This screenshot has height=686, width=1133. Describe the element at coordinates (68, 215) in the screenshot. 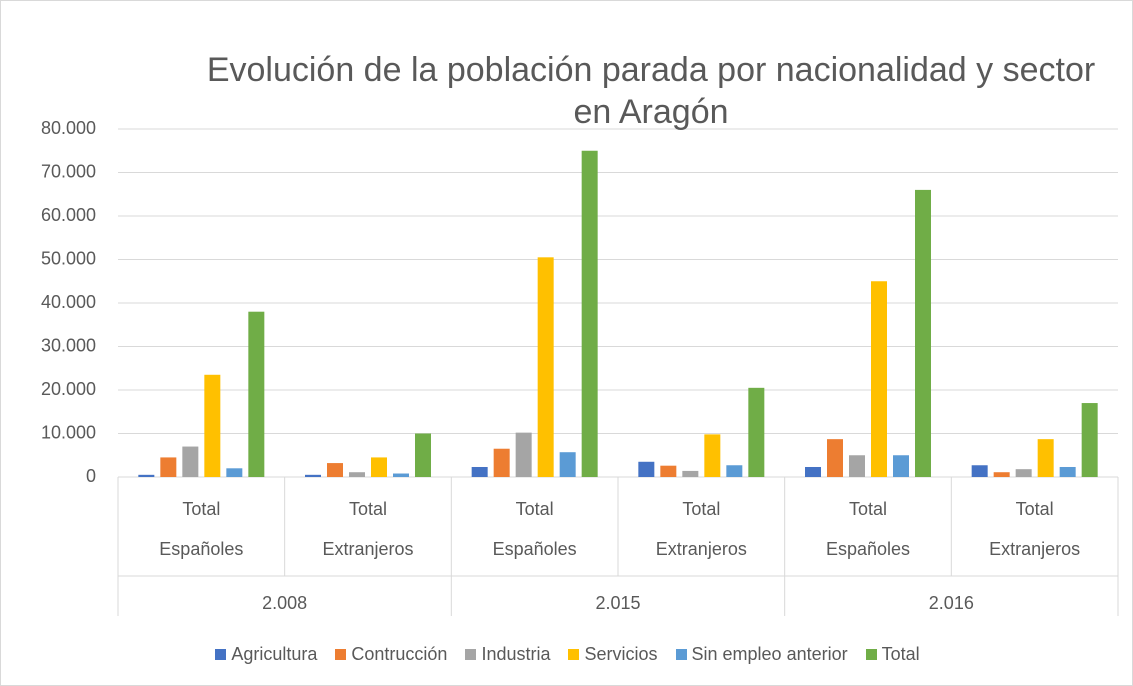

I see `y-tick-label: 60.000` at that location.